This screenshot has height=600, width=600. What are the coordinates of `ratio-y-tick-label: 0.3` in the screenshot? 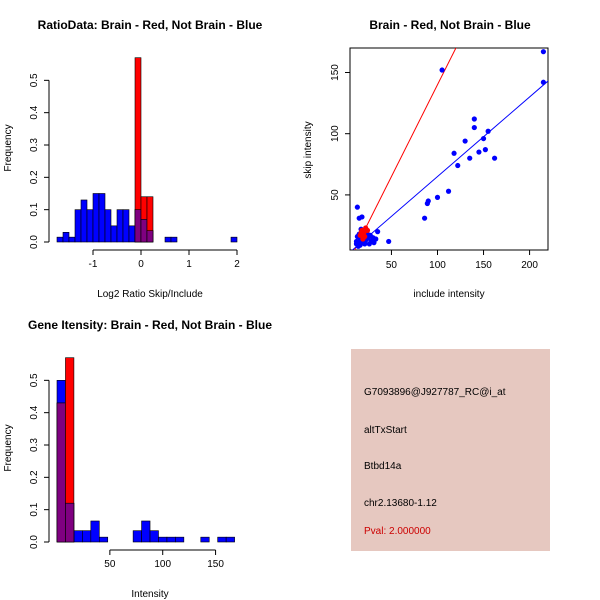 It's located at (34, 145).